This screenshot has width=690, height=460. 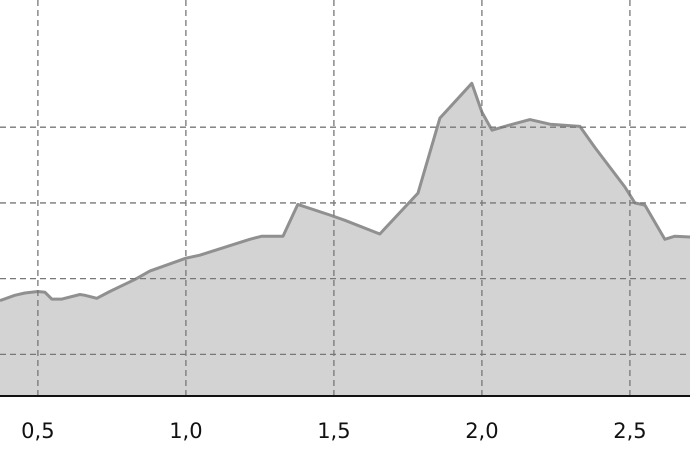 What do you see at coordinates (629, 431) in the screenshot?
I see `x-tick-label: 2,5` at bounding box center [629, 431].